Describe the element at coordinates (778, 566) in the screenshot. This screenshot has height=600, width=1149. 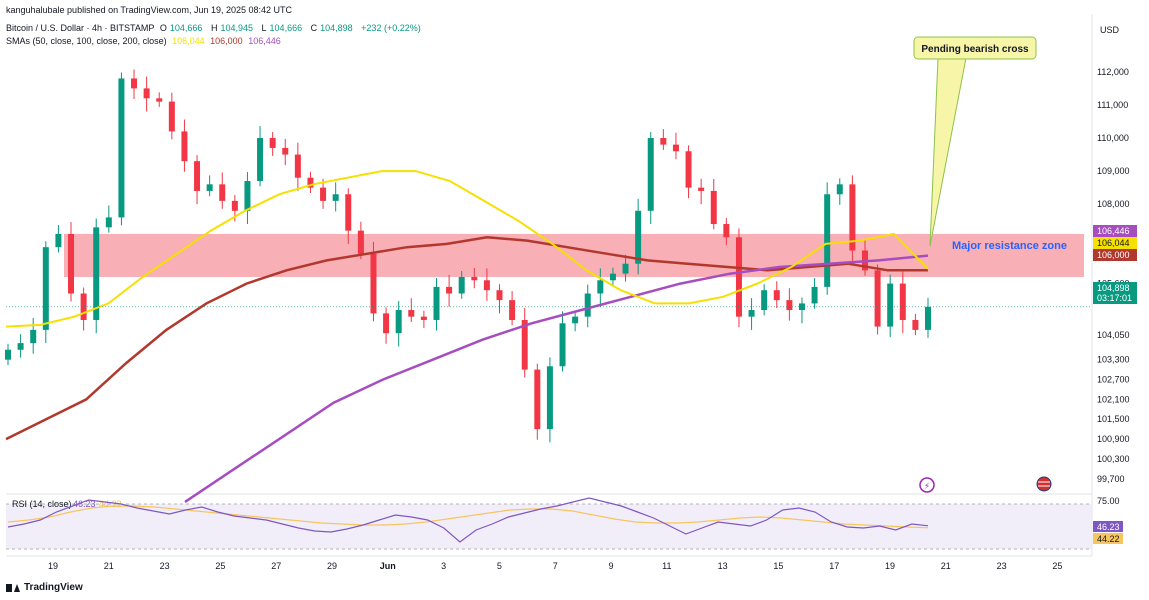
I see `x-tick-label: 15` at that location.